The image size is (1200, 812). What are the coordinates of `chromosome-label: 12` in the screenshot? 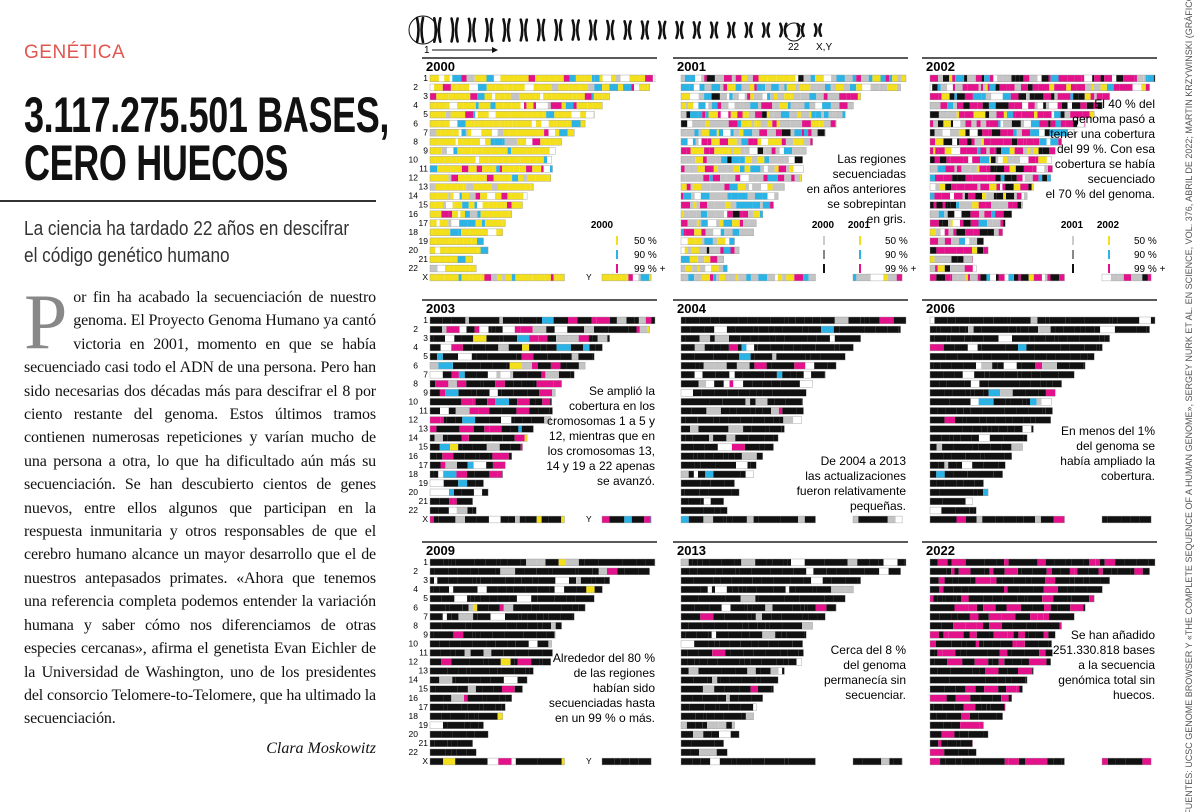 It's located at (414, 662).